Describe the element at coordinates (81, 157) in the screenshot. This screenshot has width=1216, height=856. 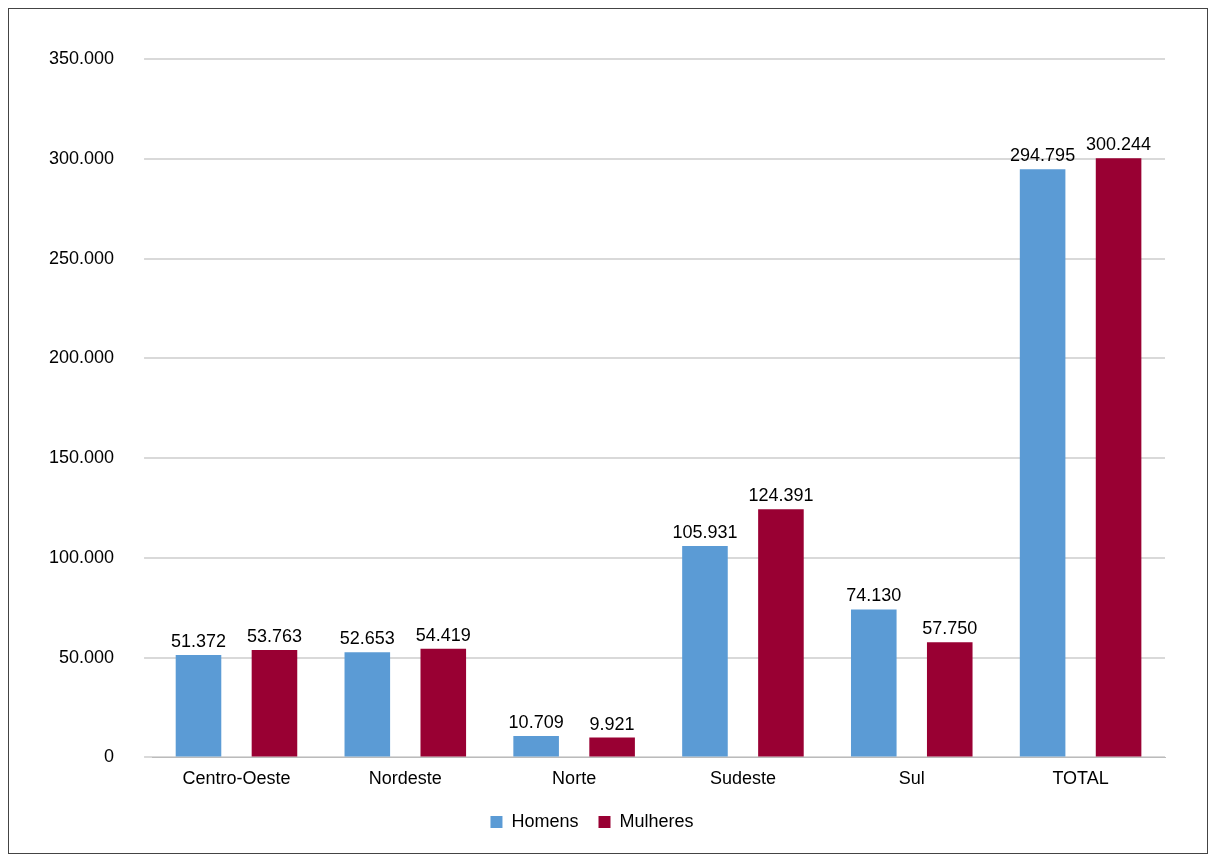
I see `y-tick-label: 300.000` at that location.